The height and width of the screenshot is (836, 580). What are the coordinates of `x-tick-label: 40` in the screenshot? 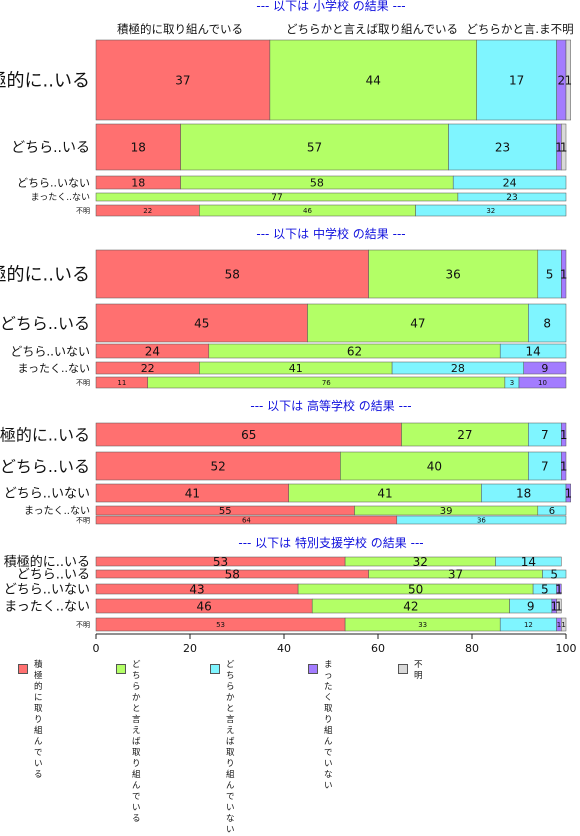 It's located at (284, 648).